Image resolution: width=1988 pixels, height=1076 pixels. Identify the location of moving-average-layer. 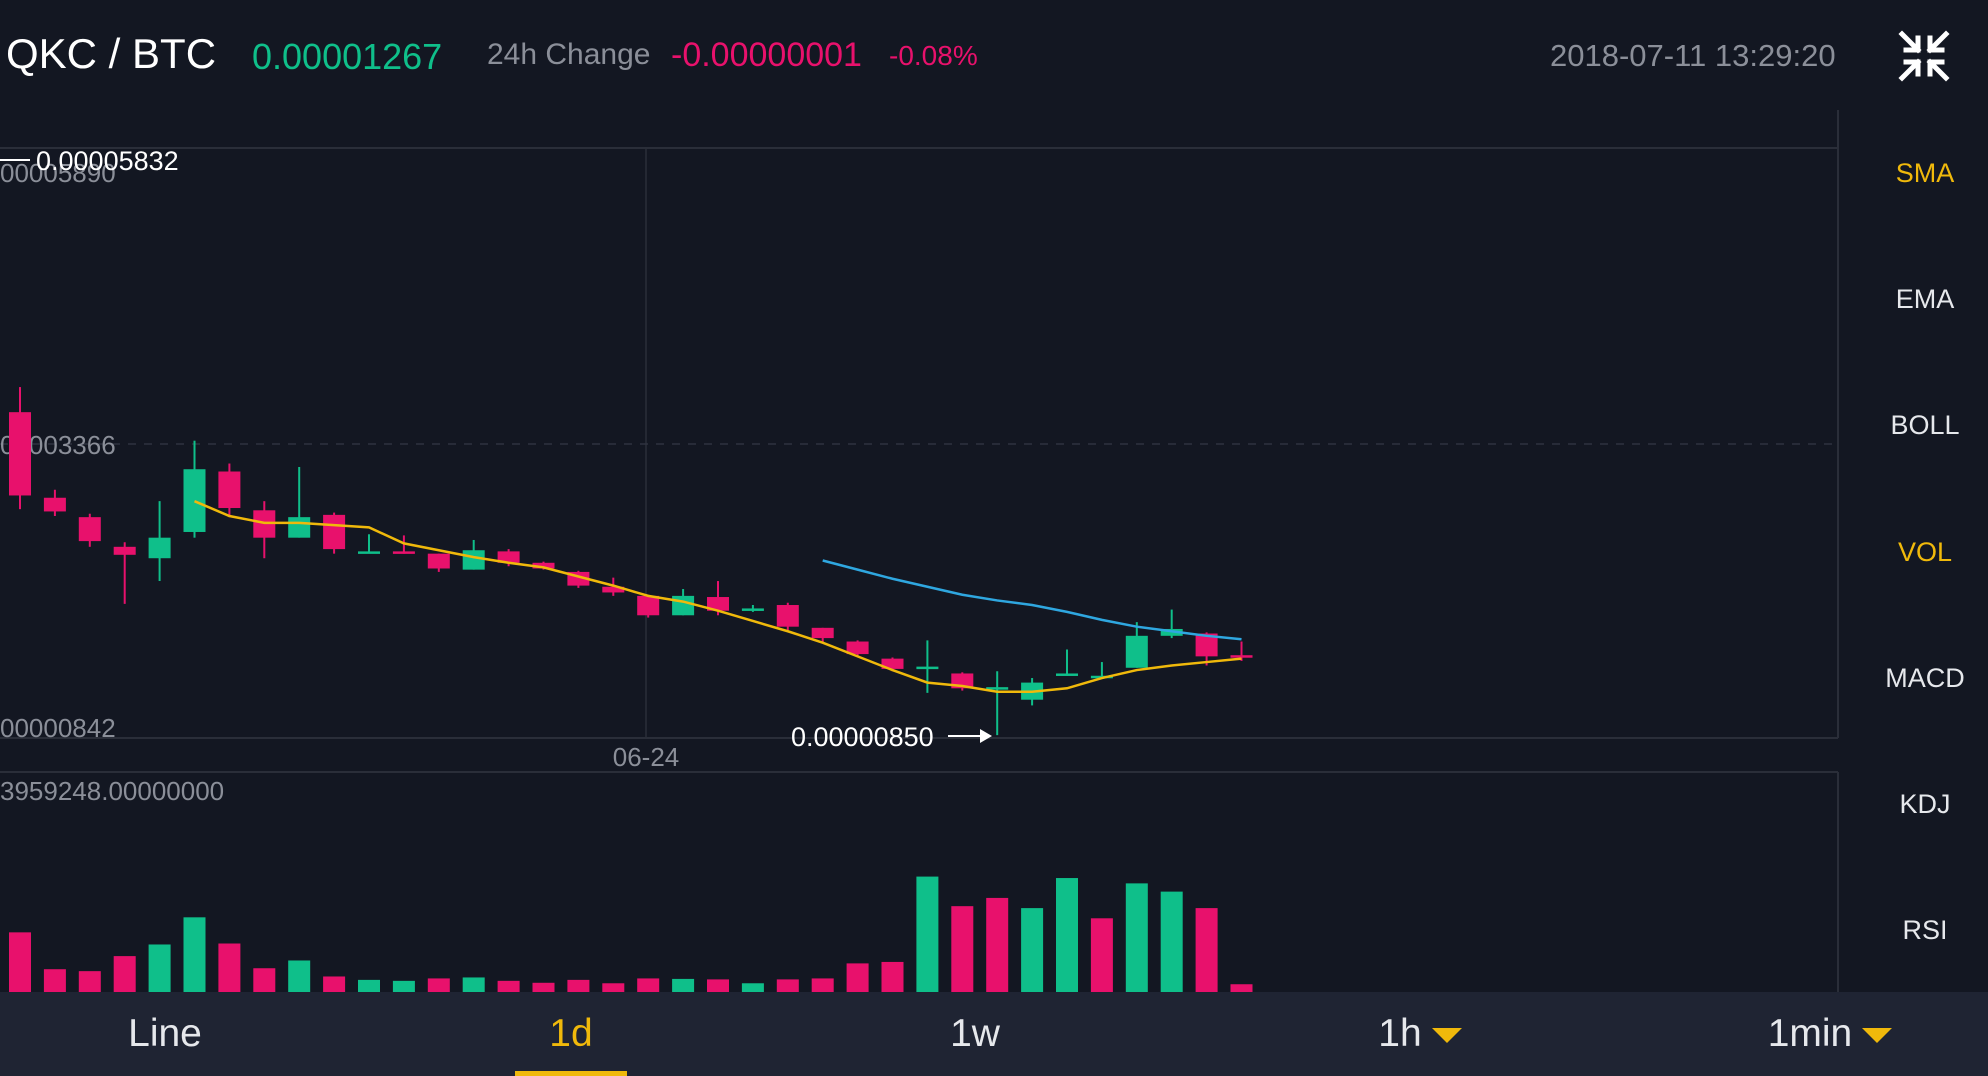
(718, 596).